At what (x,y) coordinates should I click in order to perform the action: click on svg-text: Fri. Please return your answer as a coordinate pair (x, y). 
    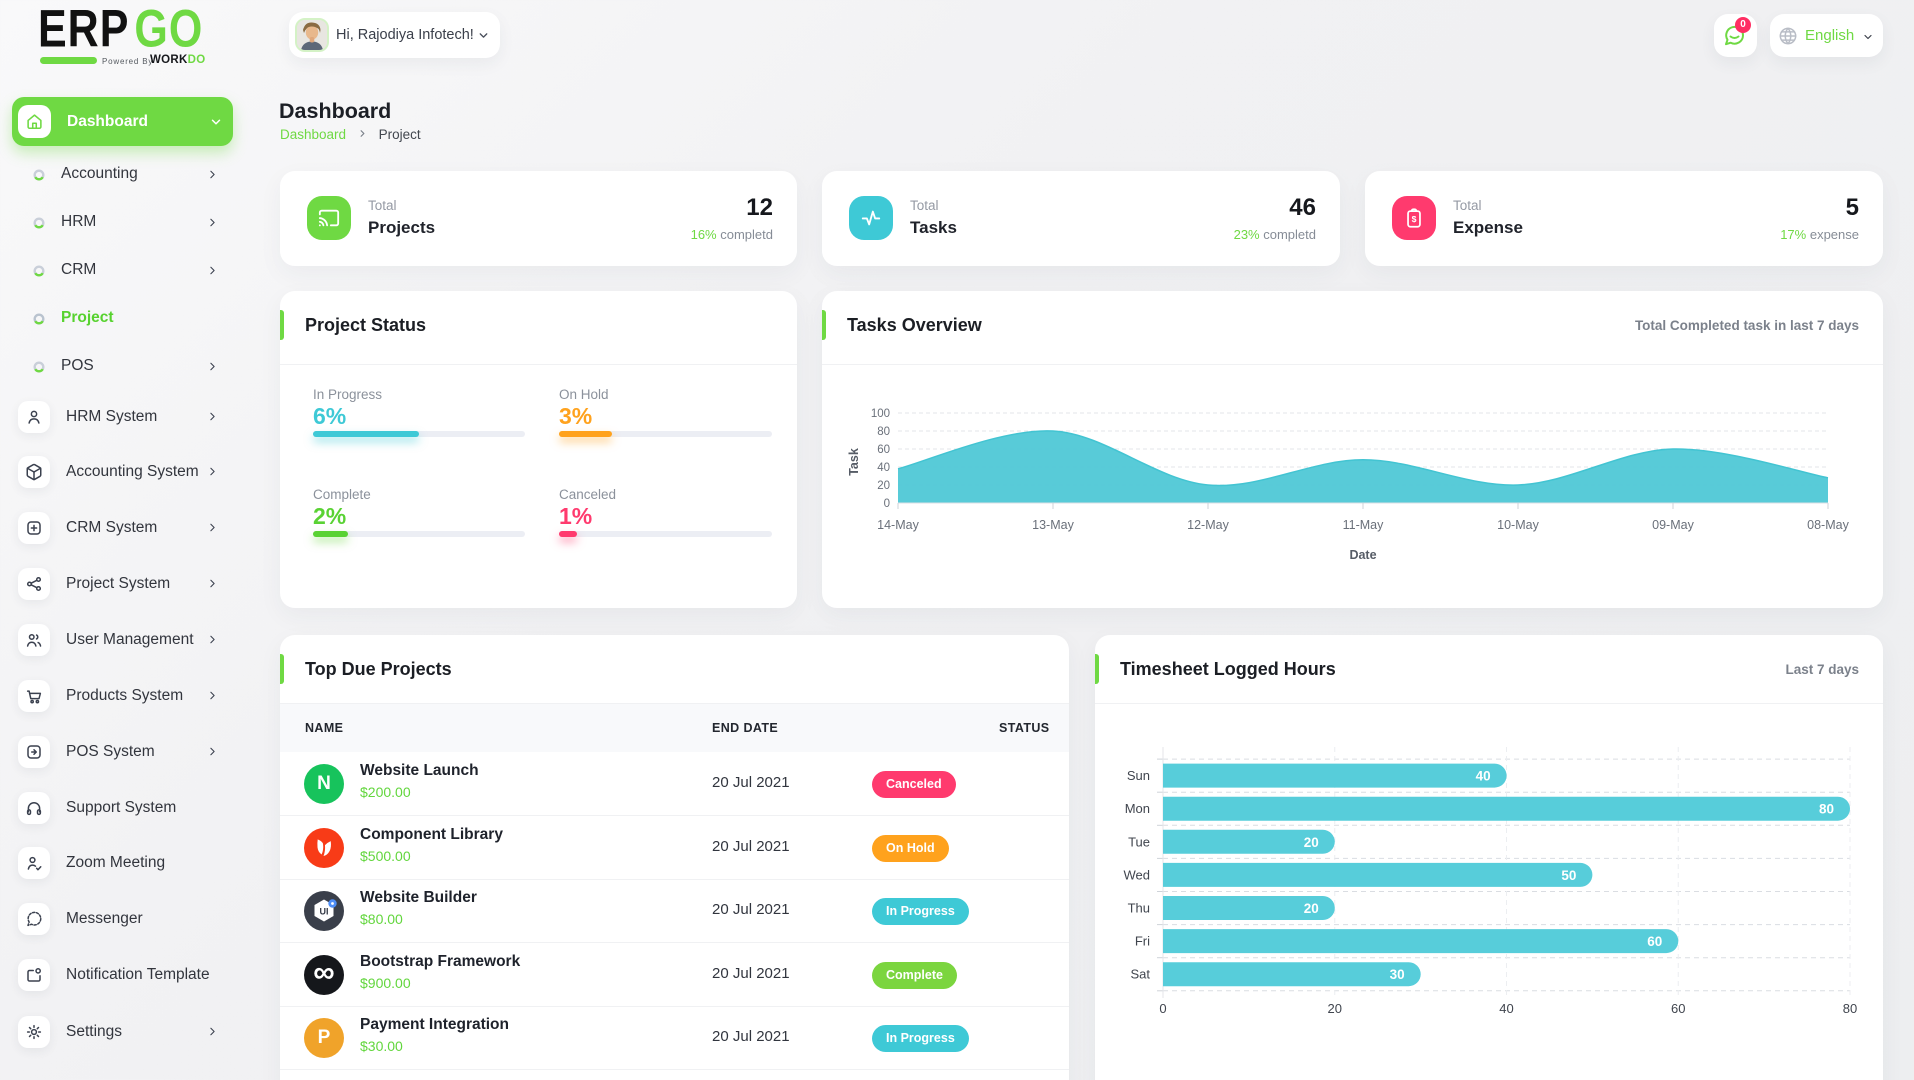
    Looking at the image, I should click on (1142, 941).